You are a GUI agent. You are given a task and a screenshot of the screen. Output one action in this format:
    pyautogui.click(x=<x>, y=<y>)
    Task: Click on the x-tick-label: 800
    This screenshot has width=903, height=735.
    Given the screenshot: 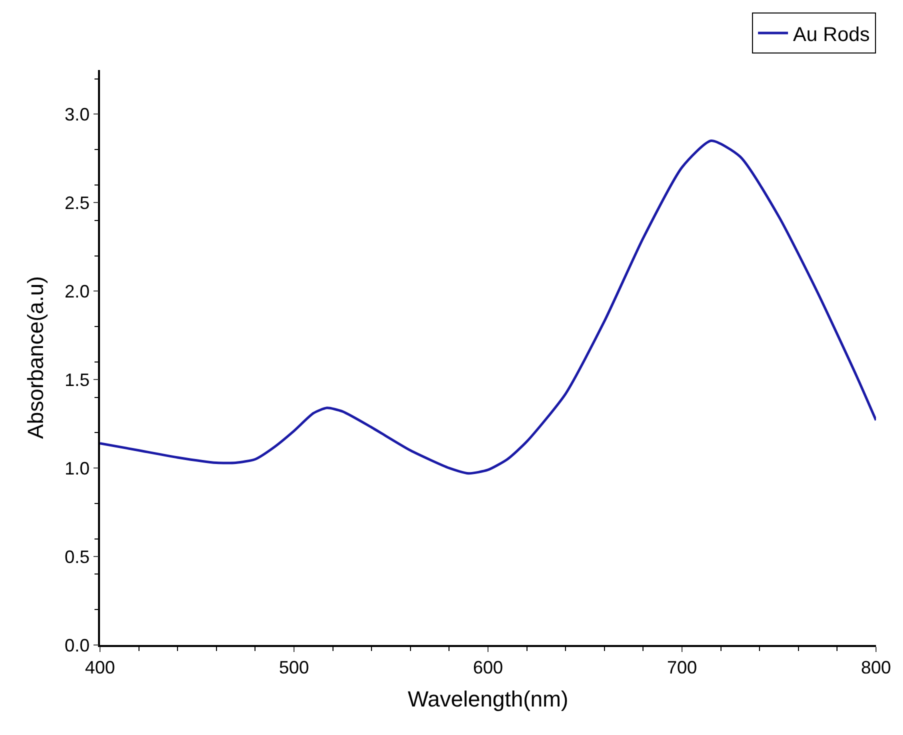 What is the action you would take?
    pyautogui.click(x=876, y=667)
    